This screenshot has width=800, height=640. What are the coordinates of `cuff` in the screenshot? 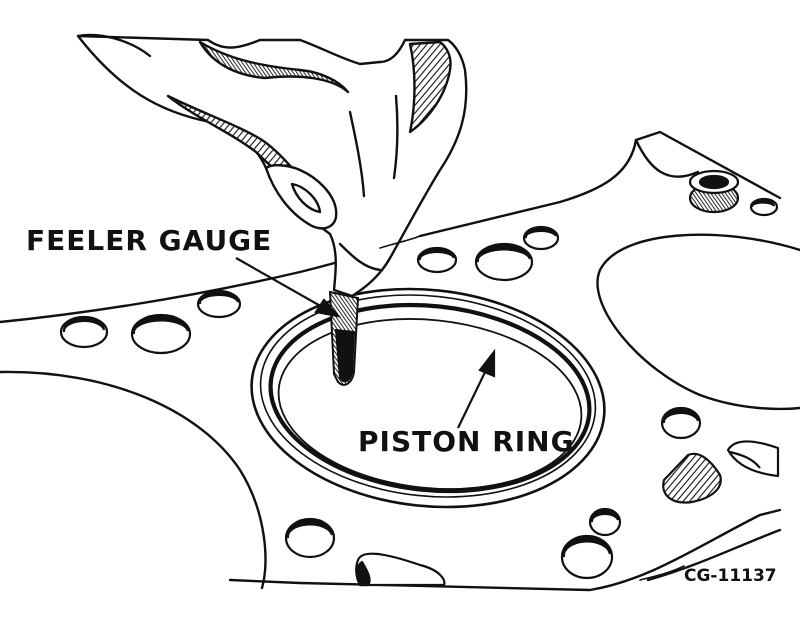 It's located at (114, 45).